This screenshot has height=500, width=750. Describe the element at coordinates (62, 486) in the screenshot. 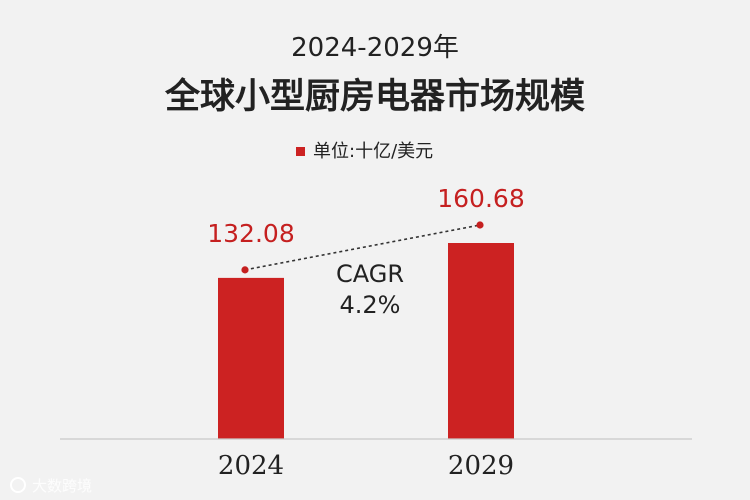

I see `watermark-text: 大数跨境` at that location.